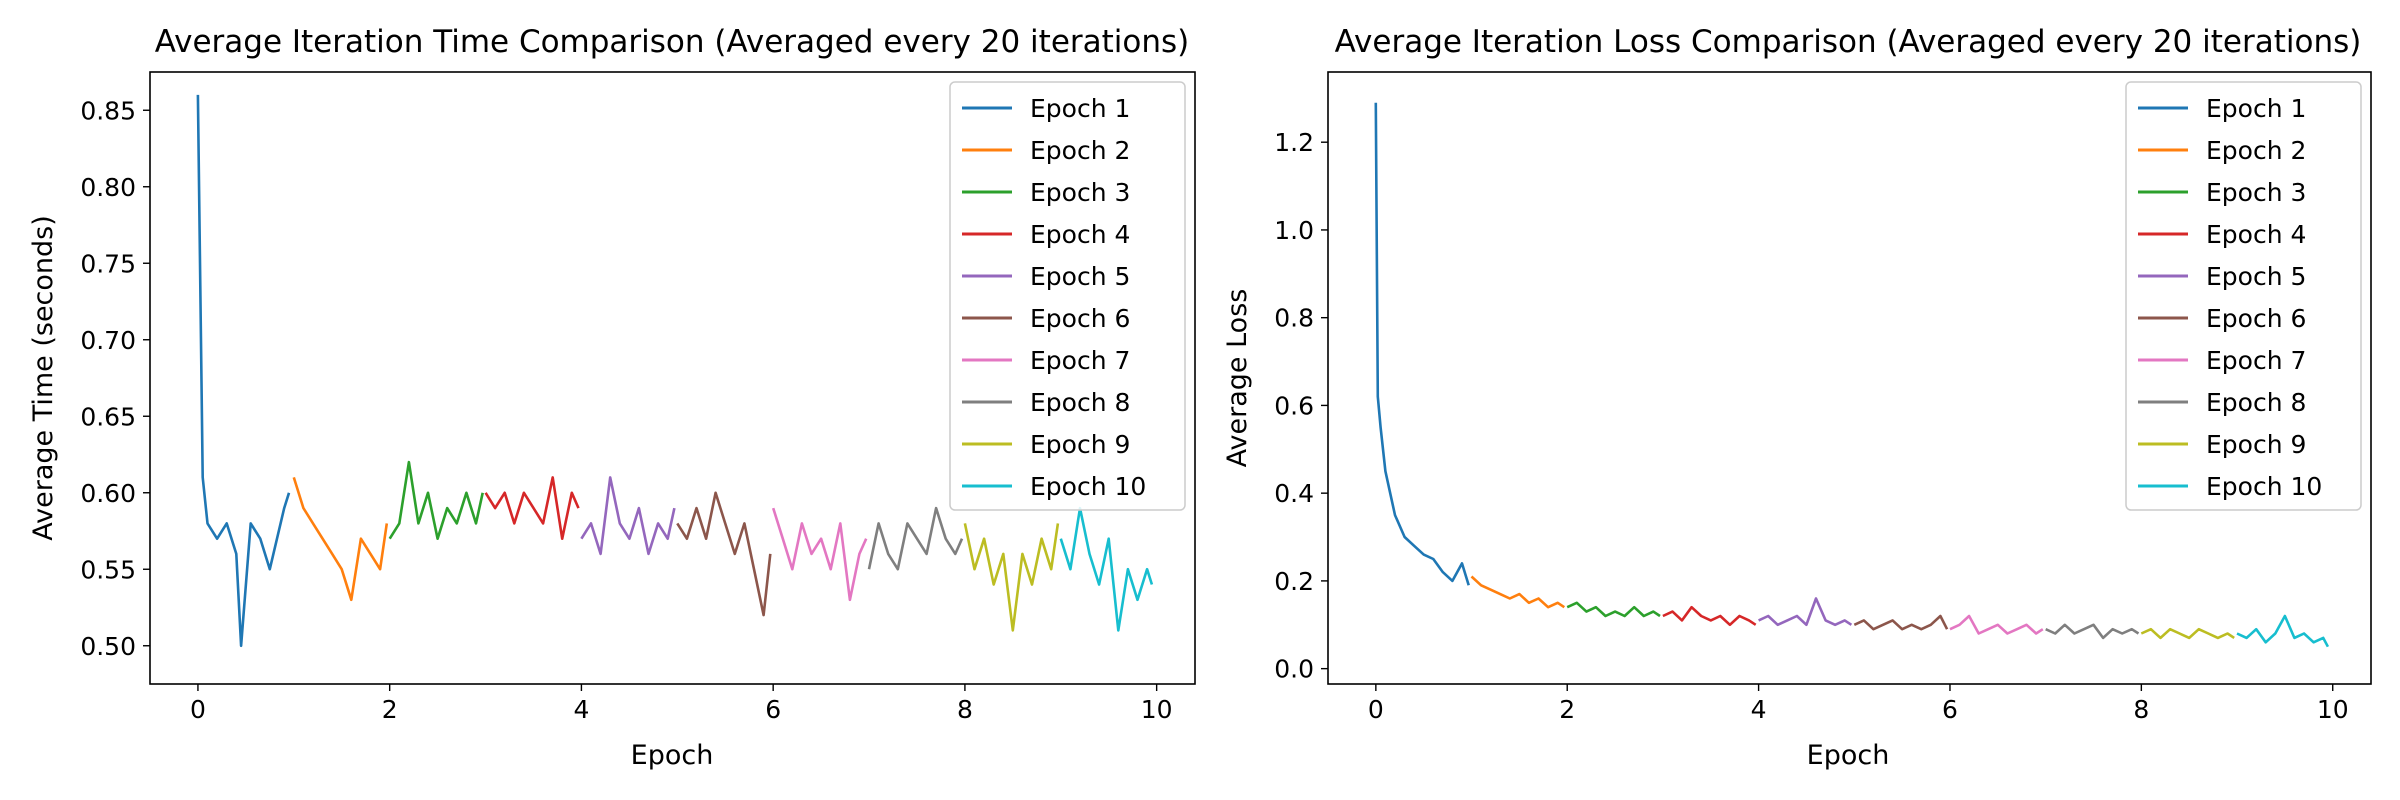  I want to click on y-tick-label: 0.85, so click(108, 110).